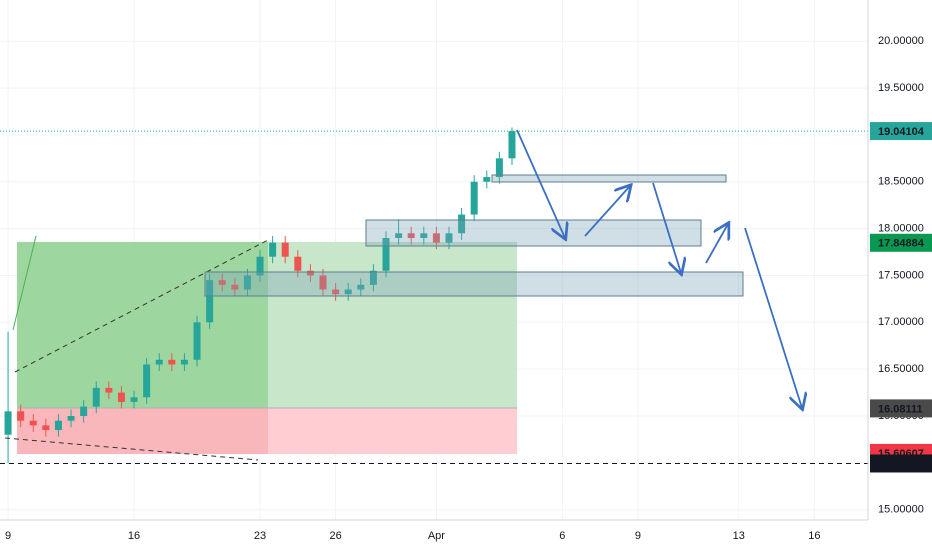 The image size is (932, 550). What do you see at coordinates (901, 275) in the screenshot?
I see `y-tick-label: 17.50000` at bounding box center [901, 275].